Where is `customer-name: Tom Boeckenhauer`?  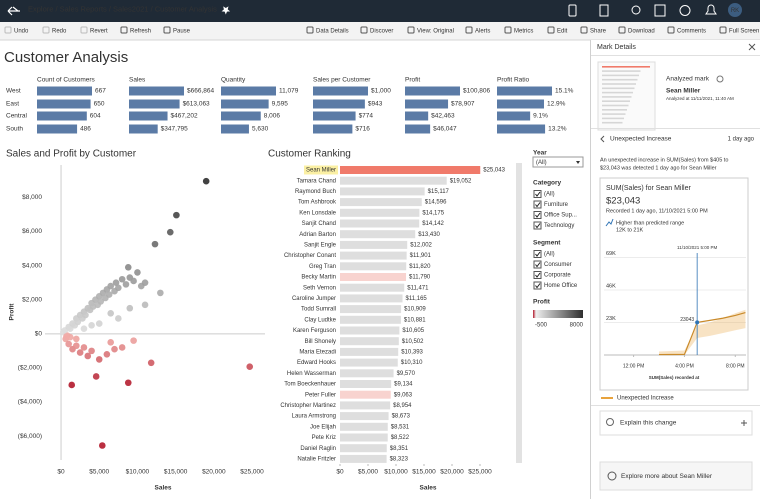
customer-name: Tom Boeckenhauer is located at coordinates (310, 385).